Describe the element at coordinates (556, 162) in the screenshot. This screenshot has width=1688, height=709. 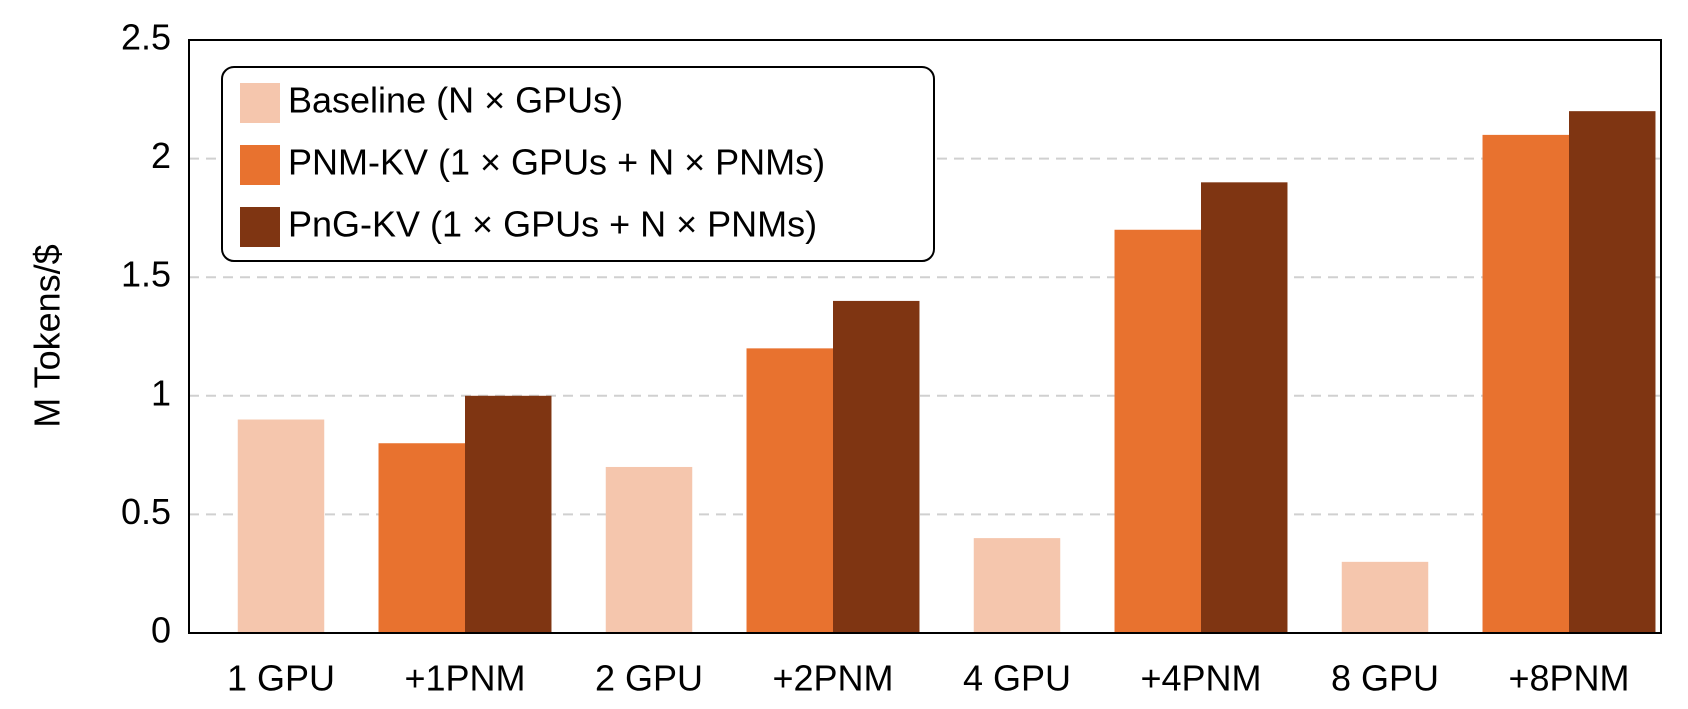
I see `legend-label: PNM-KV (1 × GPUs + N × PNMs)` at that location.